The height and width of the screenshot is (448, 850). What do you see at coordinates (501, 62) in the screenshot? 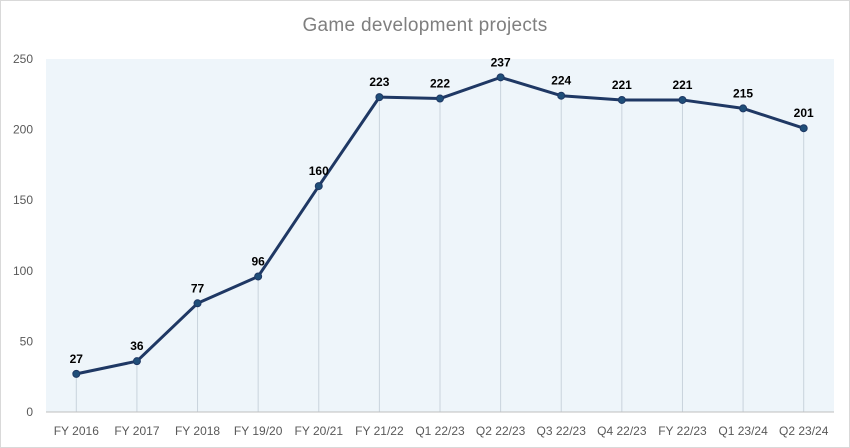
I see `data-label: 237` at bounding box center [501, 62].